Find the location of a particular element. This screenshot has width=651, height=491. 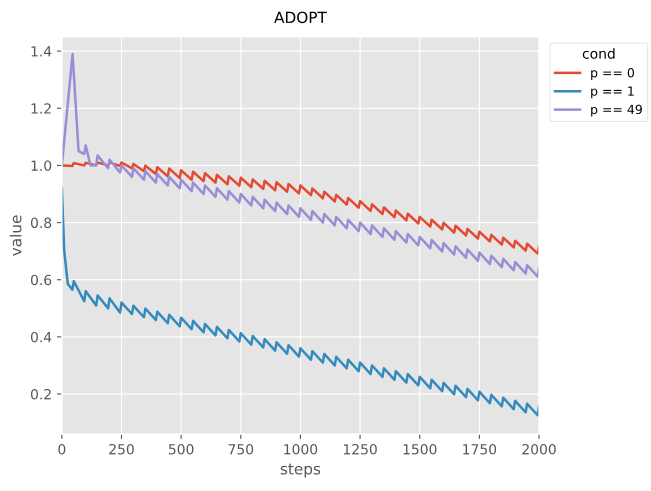

x-tick-label: 1250 is located at coordinates (360, 449).